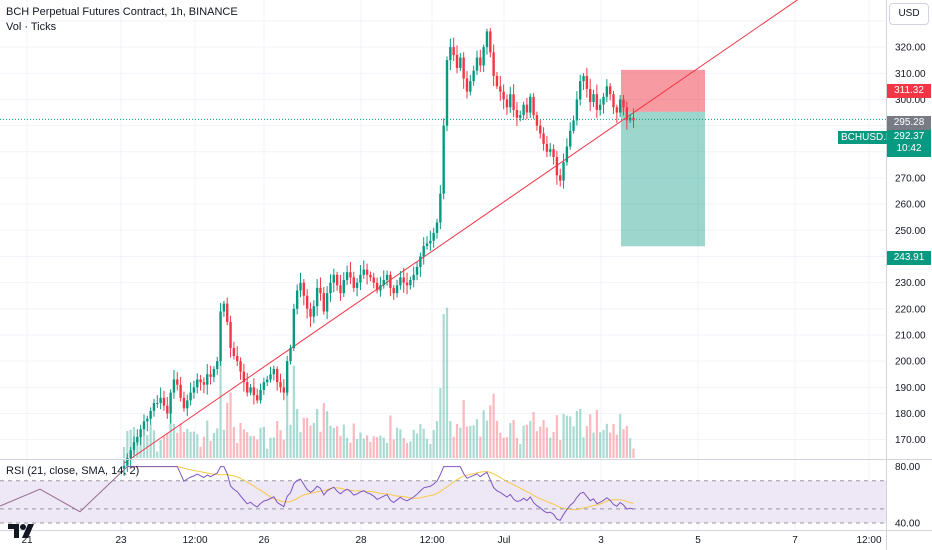  What do you see at coordinates (663, 179) in the screenshot?
I see `target-zone` at bounding box center [663, 179].